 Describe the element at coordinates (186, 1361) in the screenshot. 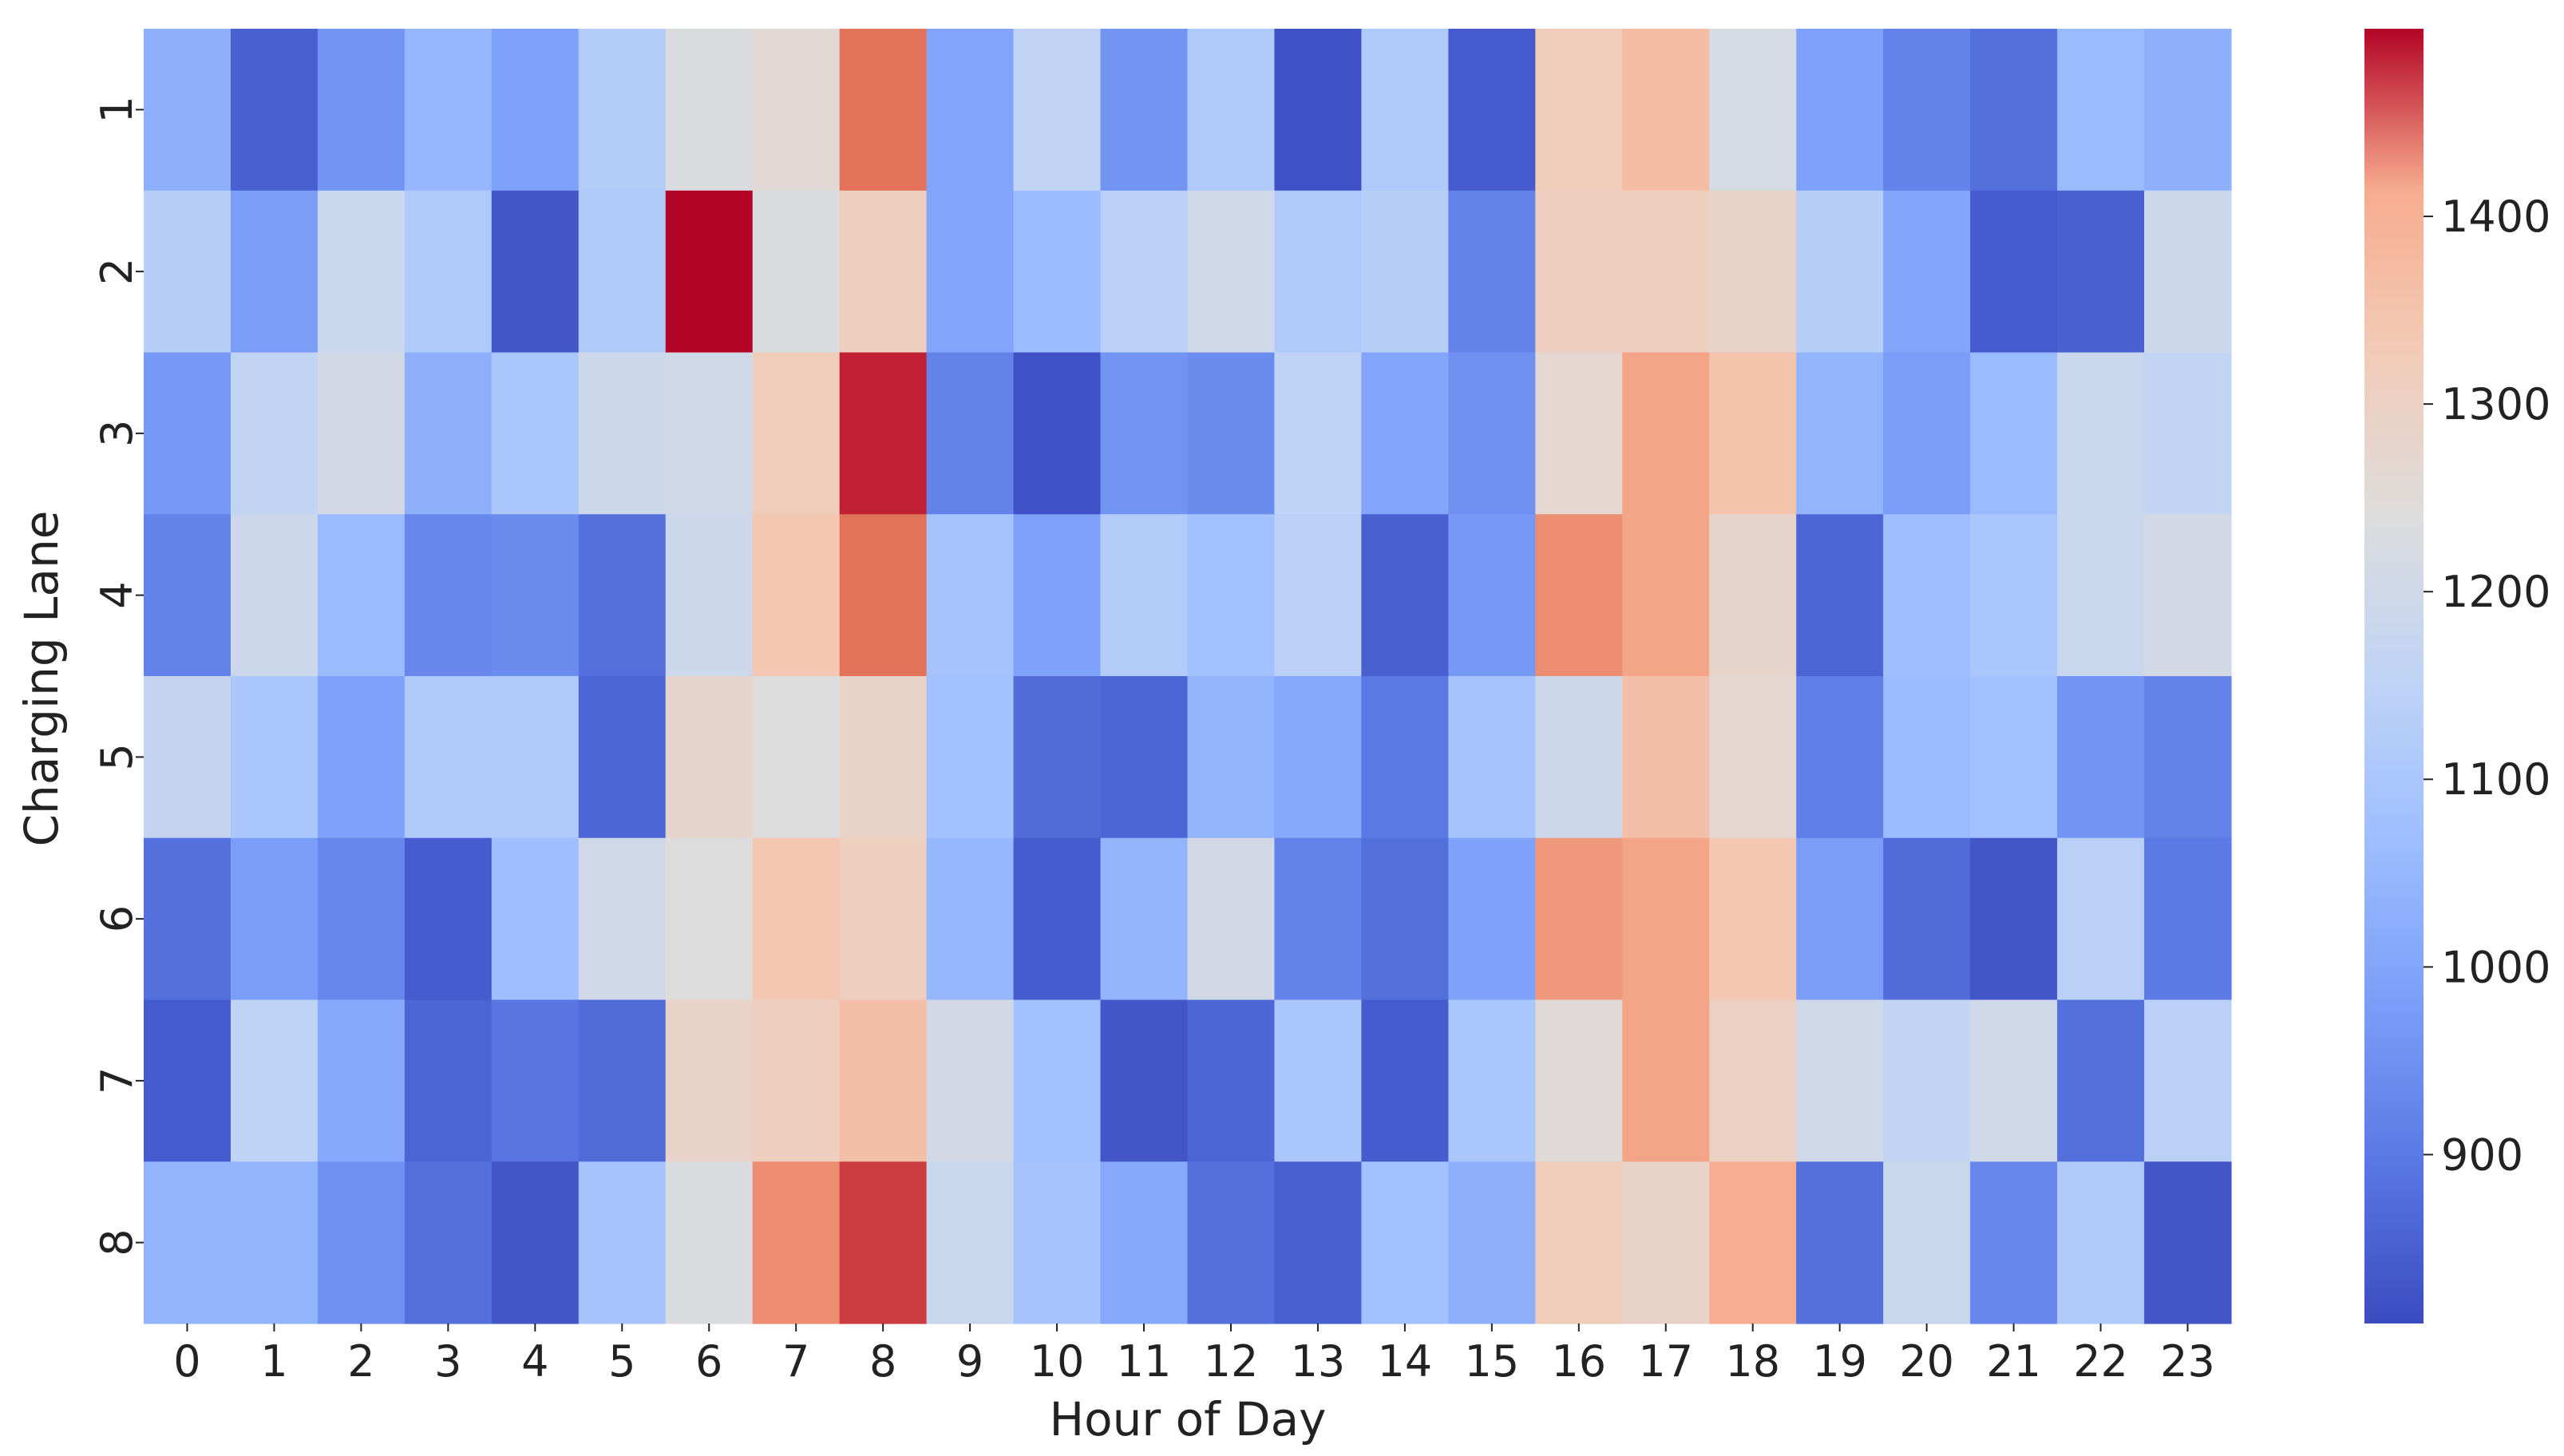

I see `x-tick-label: 0` at that location.